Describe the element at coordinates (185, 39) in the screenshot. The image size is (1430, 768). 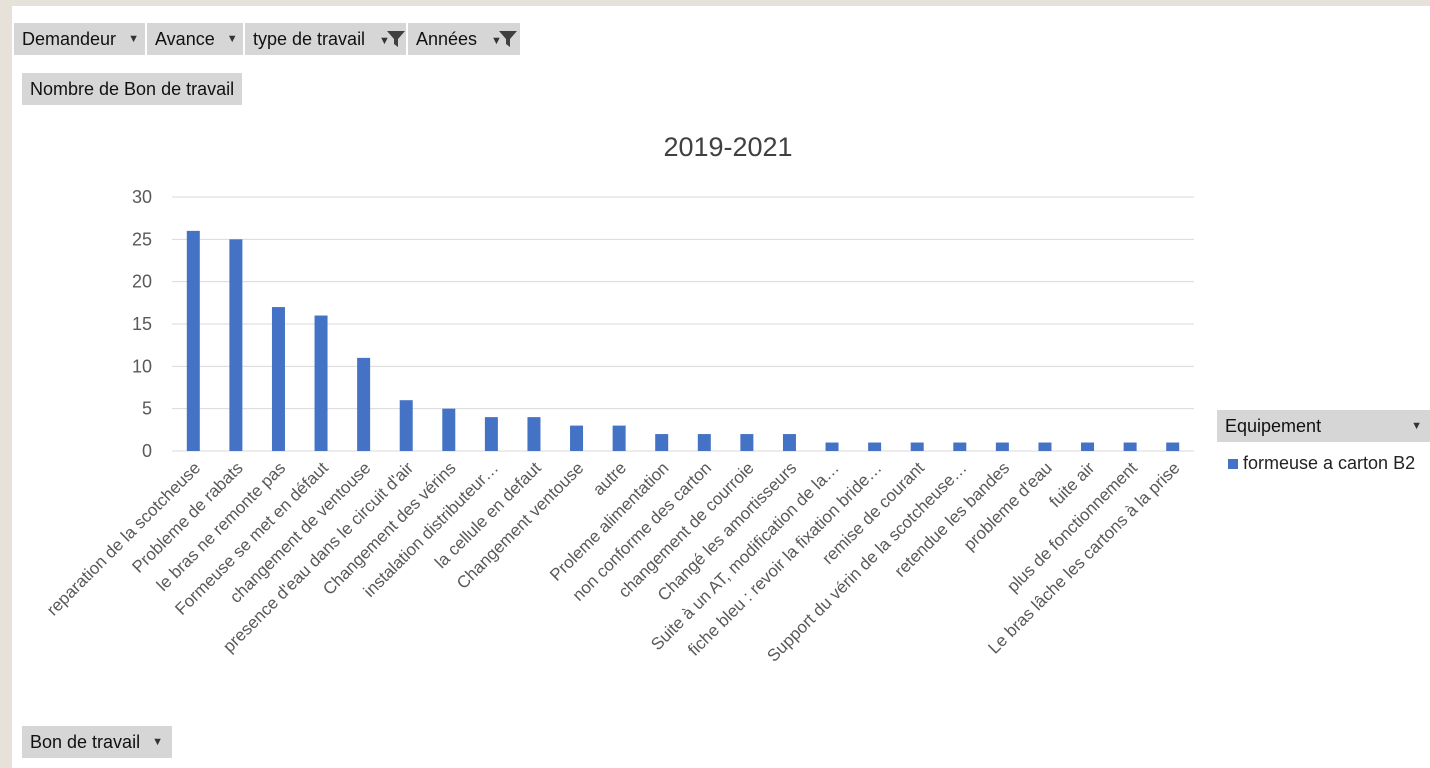
I see `filter-label: Avance` at that location.